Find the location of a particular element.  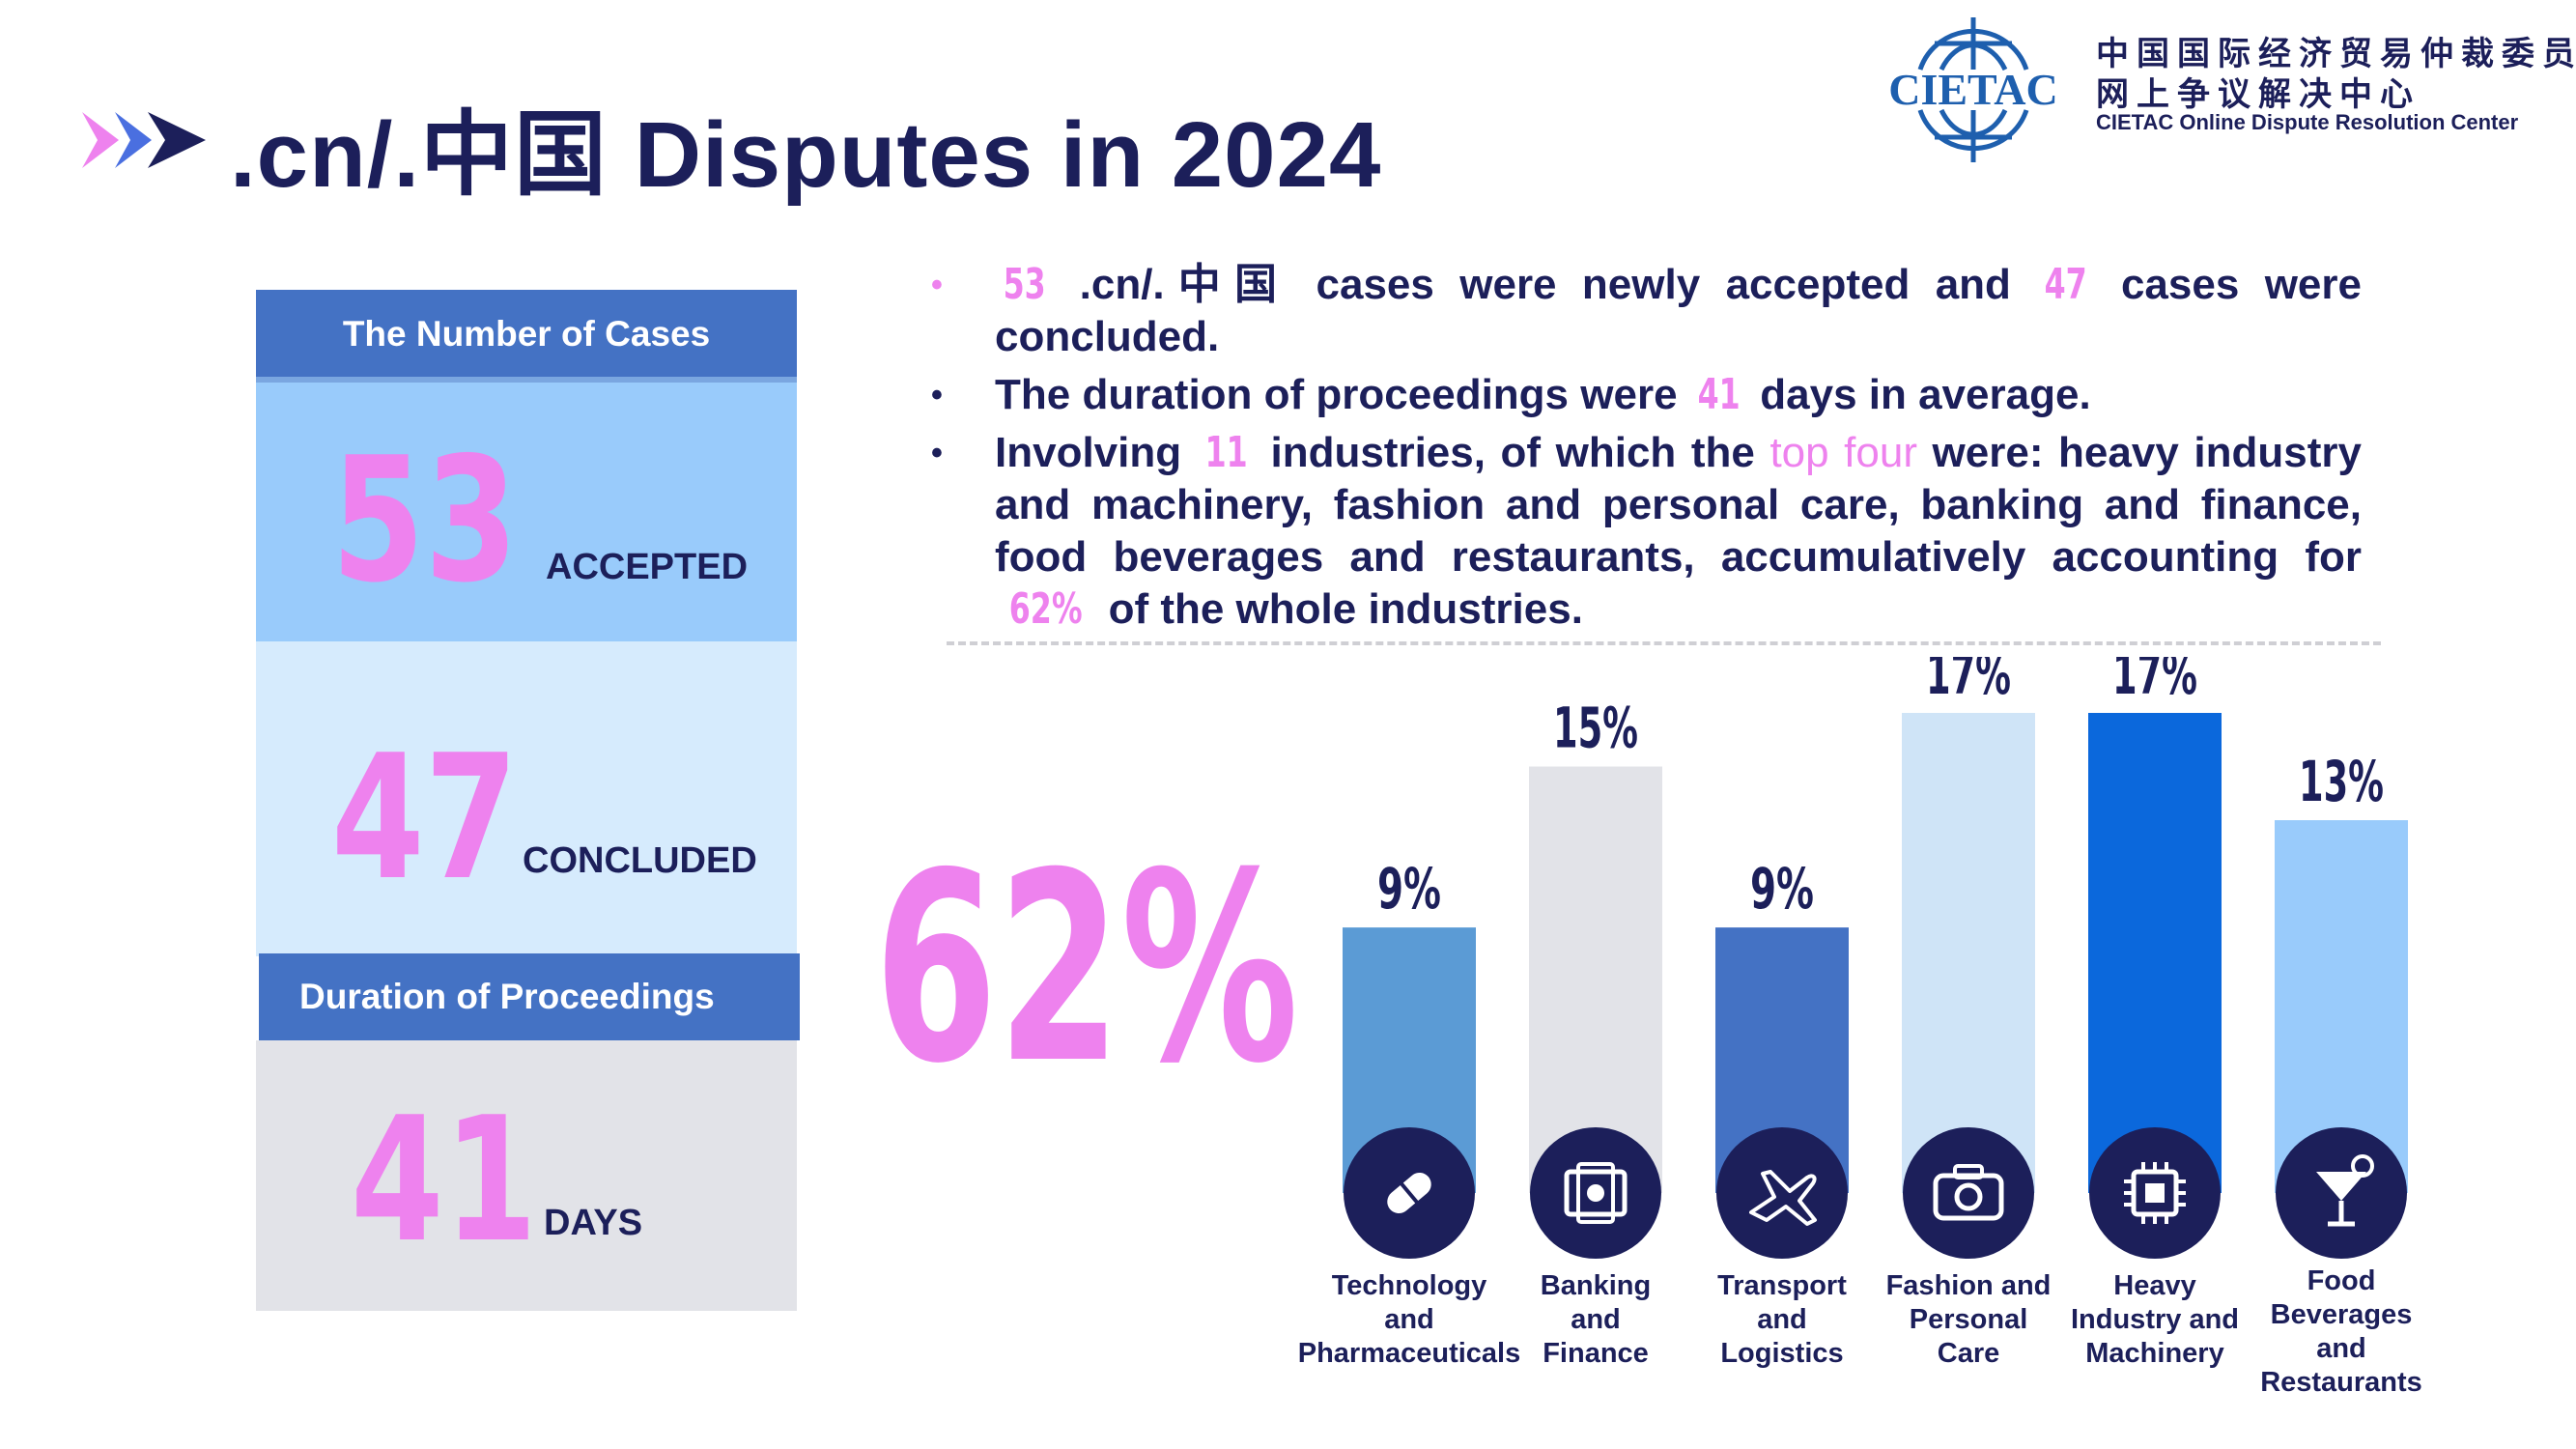

bullet-industries-number: 11 is located at coordinates (1226, 452).